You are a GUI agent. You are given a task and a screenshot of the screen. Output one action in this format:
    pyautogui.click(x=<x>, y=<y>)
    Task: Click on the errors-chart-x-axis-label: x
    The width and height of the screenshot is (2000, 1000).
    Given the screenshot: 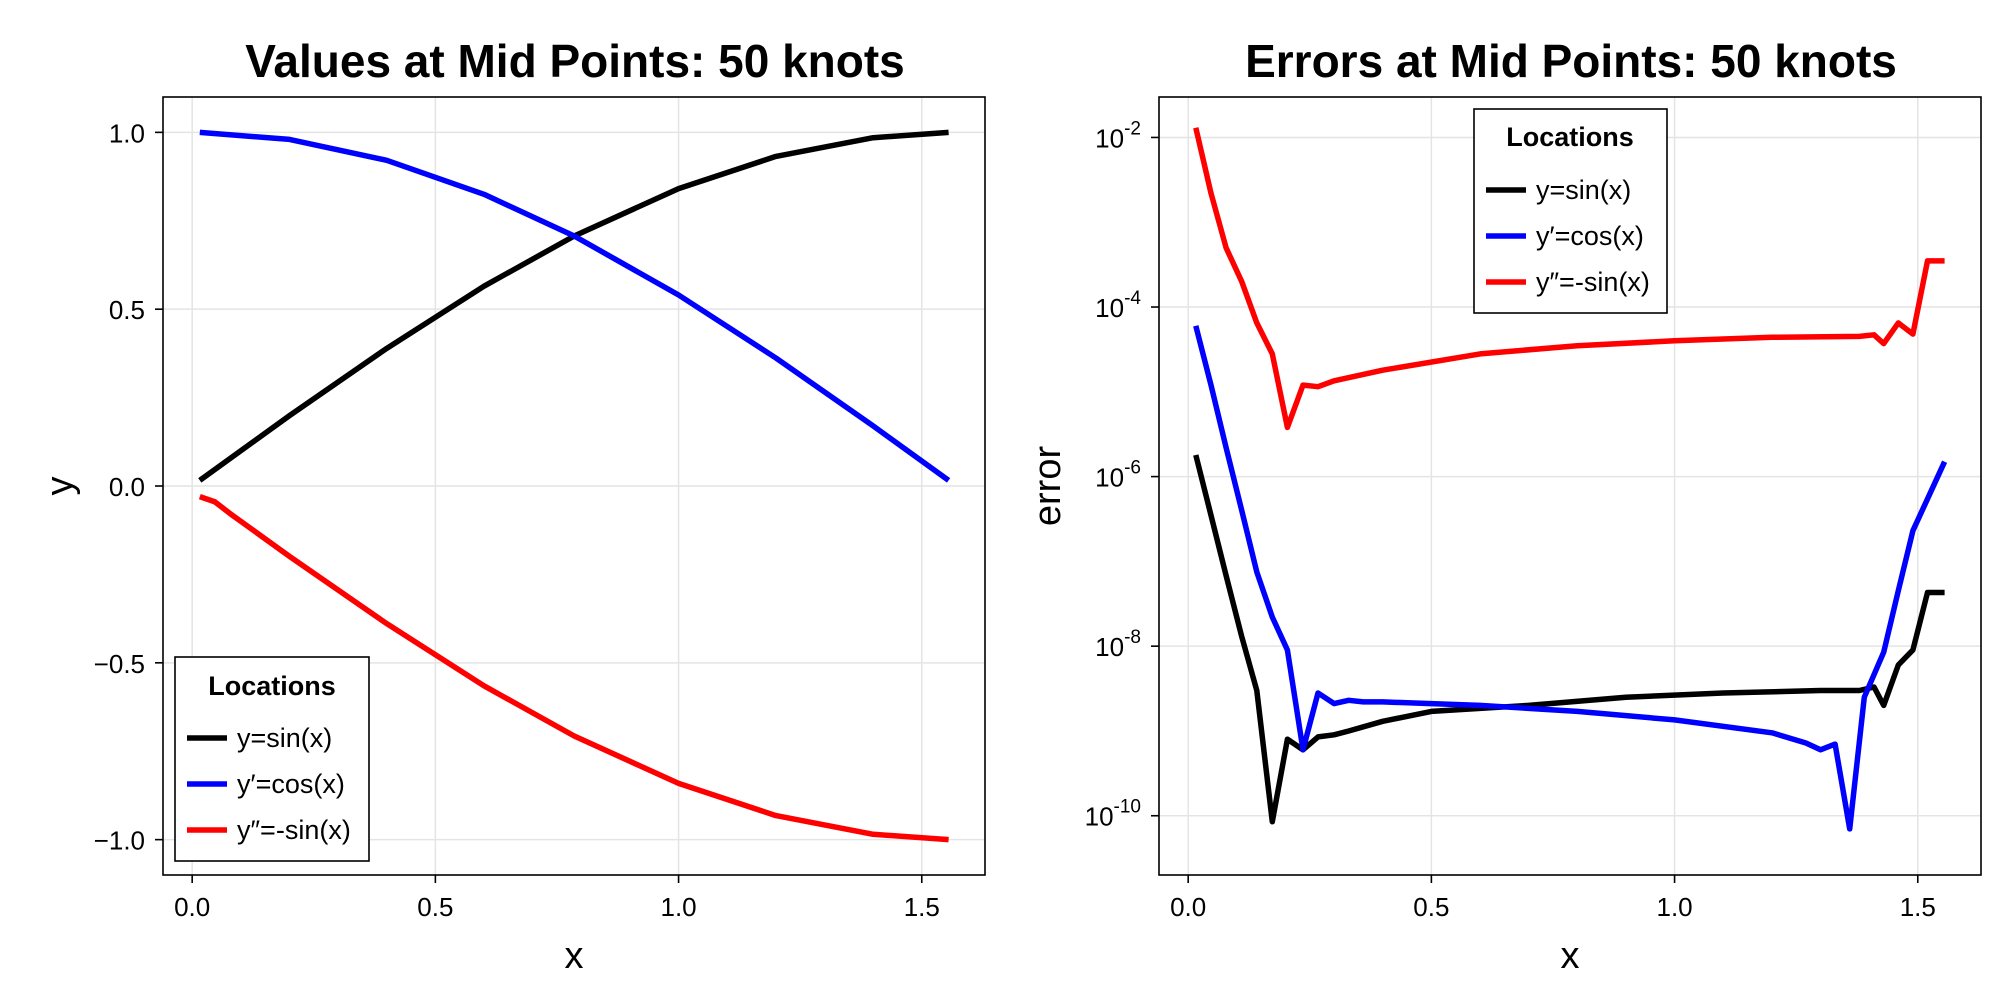 What is the action you would take?
    pyautogui.click(x=1570, y=956)
    